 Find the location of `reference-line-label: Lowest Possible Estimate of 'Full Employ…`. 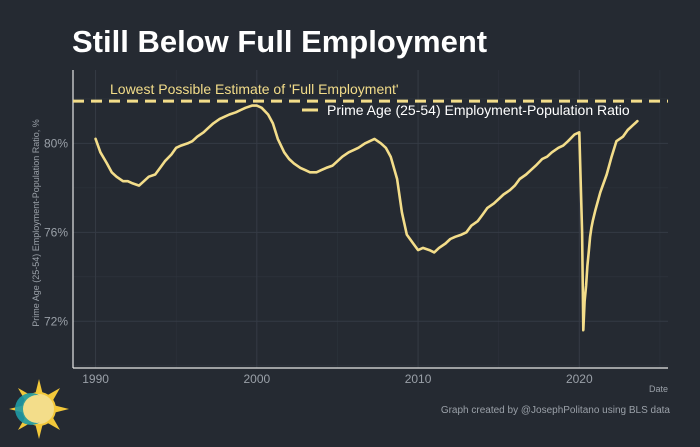

reference-line-label: Lowest Possible Estimate of 'Full Employ… is located at coordinates (254, 89).